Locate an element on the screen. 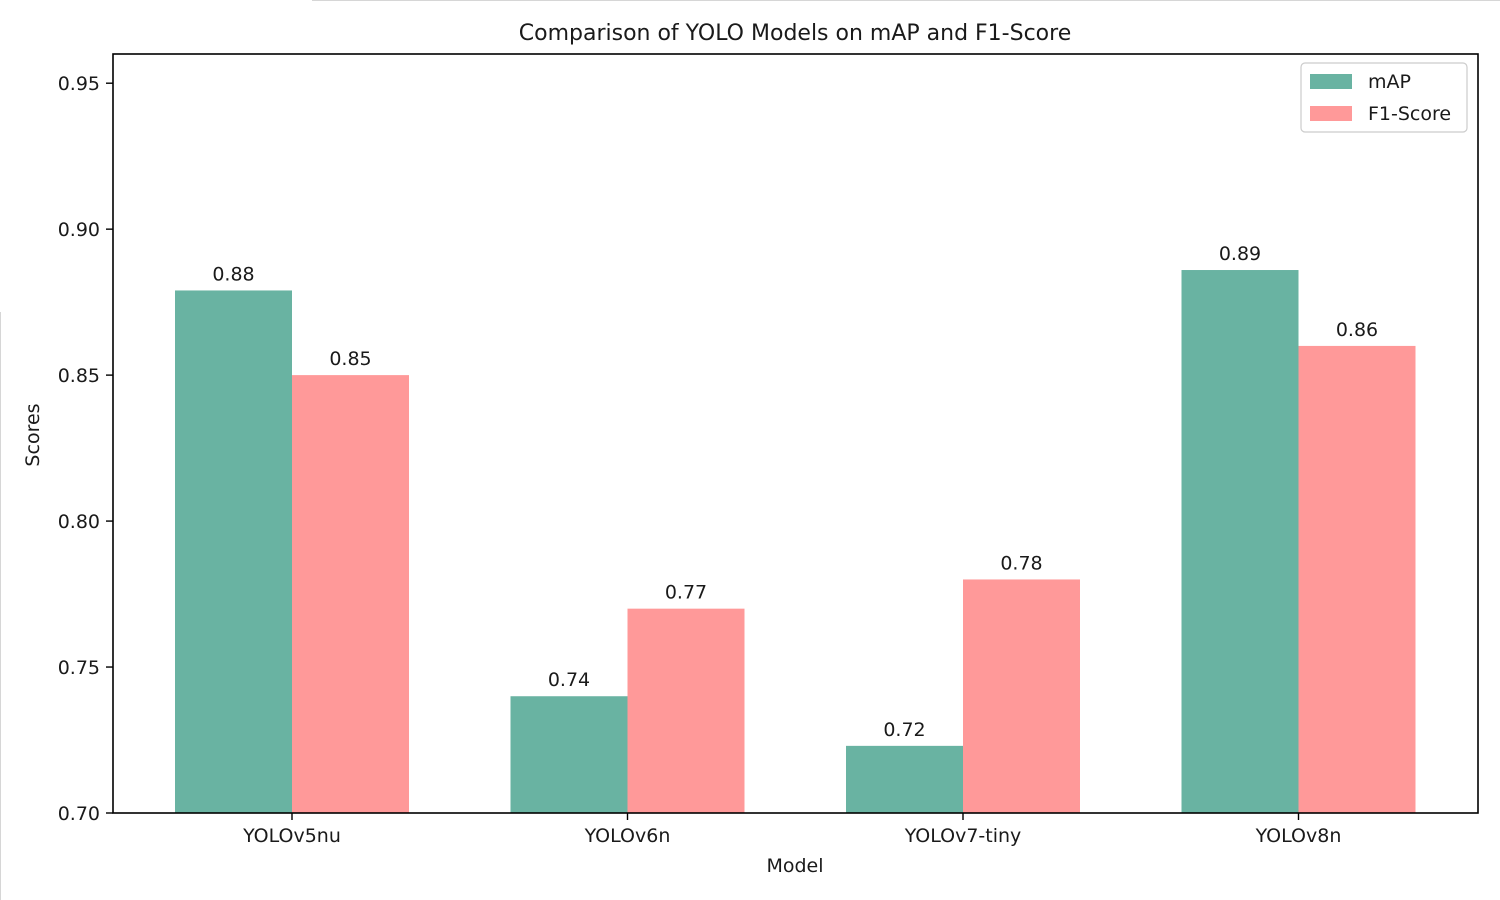  y-tick-label: 0.95 is located at coordinates (79, 84).